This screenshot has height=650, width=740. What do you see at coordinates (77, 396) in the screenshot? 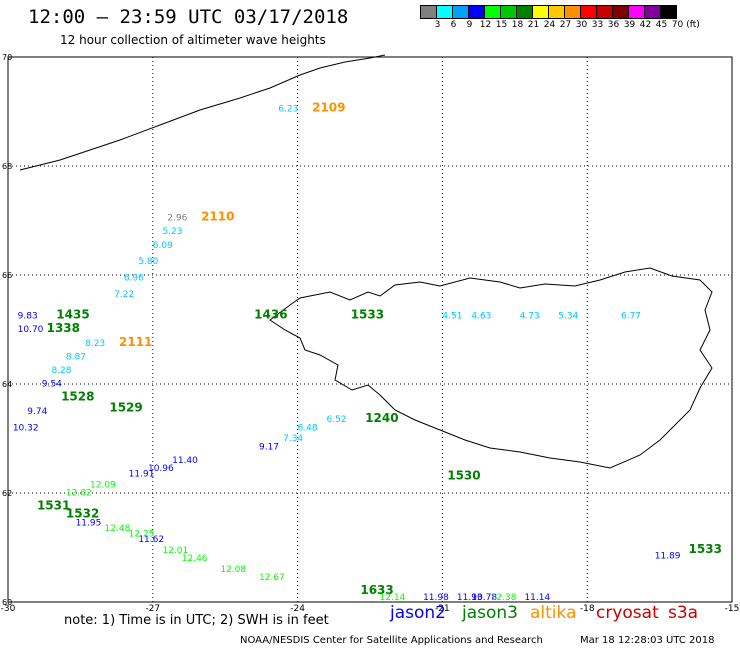
I see `pass-time-label: 1528` at bounding box center [77, 396].